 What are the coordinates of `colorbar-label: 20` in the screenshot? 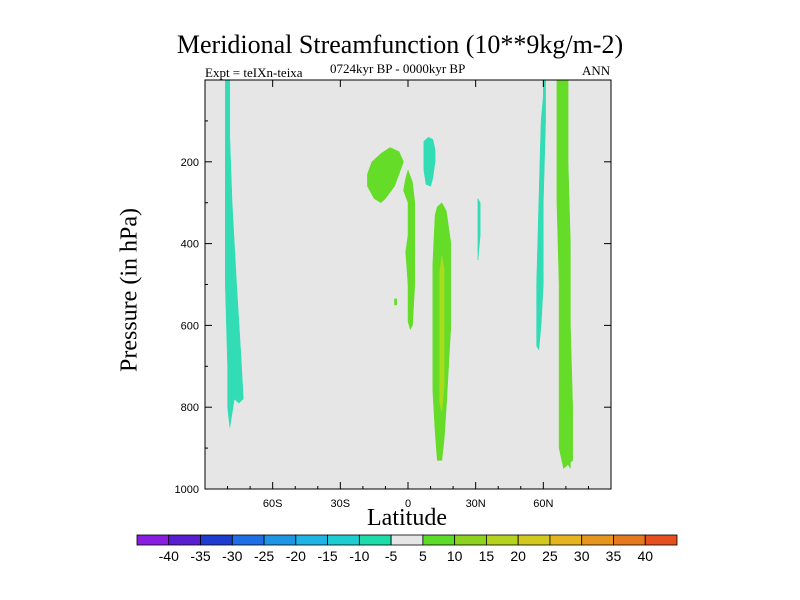 It's located at (518, 556).